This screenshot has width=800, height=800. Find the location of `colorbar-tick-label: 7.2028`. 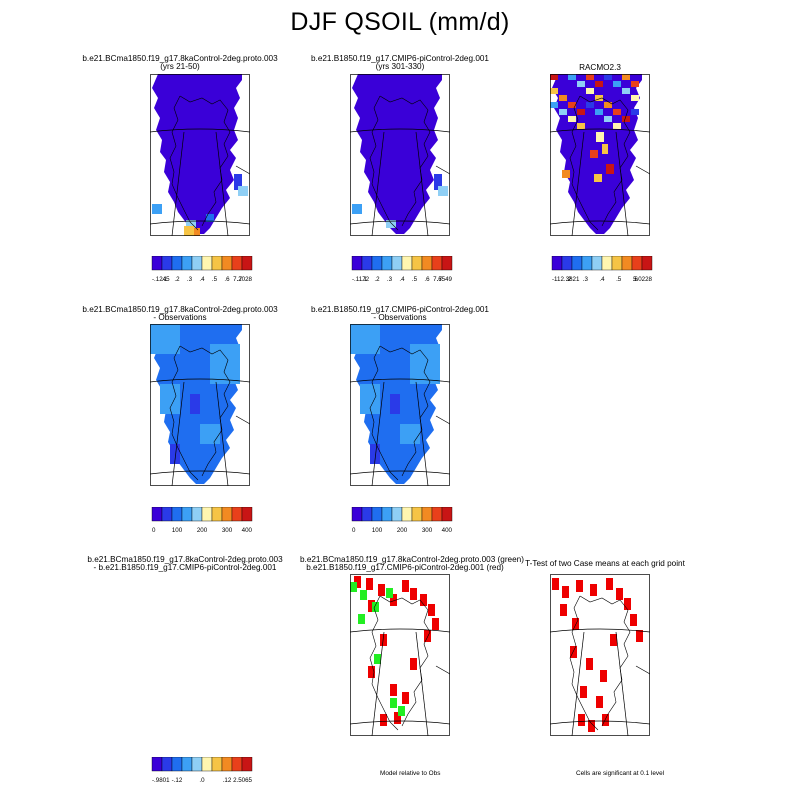

colorbar-tick-label: 7.2028 is located at coordinates (242, 279).